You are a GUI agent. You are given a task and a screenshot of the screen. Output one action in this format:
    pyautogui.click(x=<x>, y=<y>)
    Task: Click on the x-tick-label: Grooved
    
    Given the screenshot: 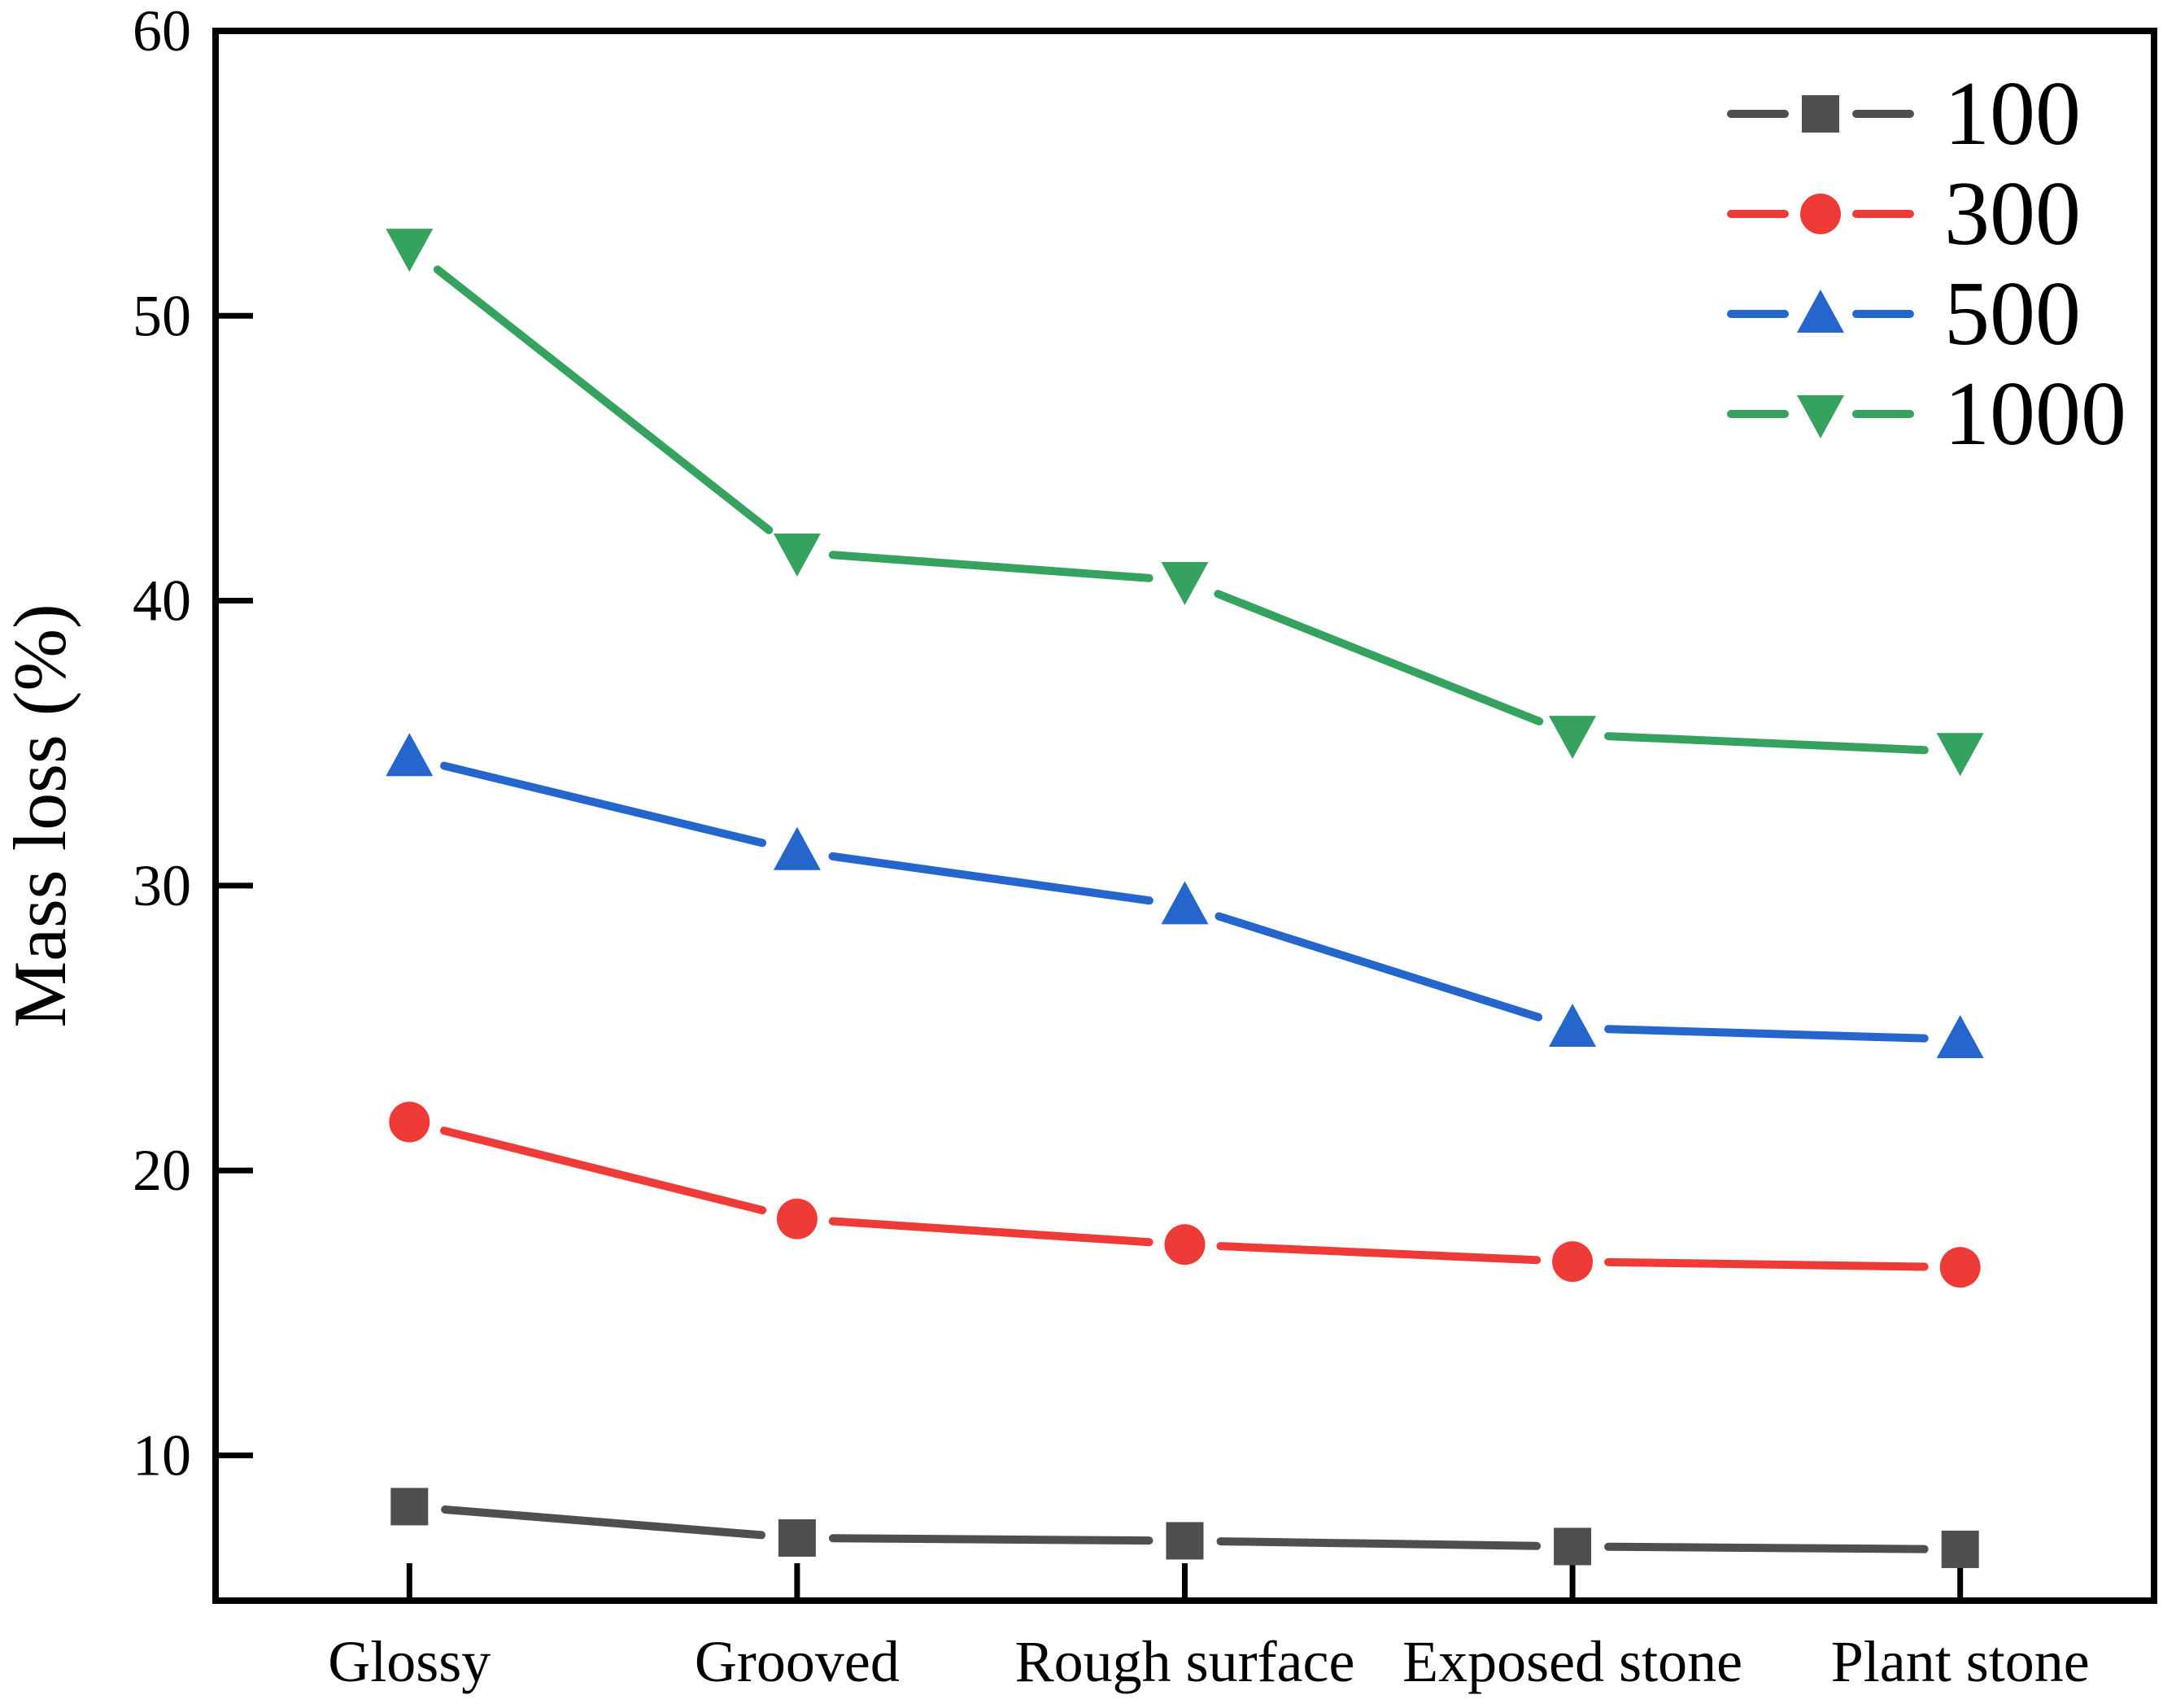 What is the action you would take?
    pyautogui.click(x=797, y=1661)
    